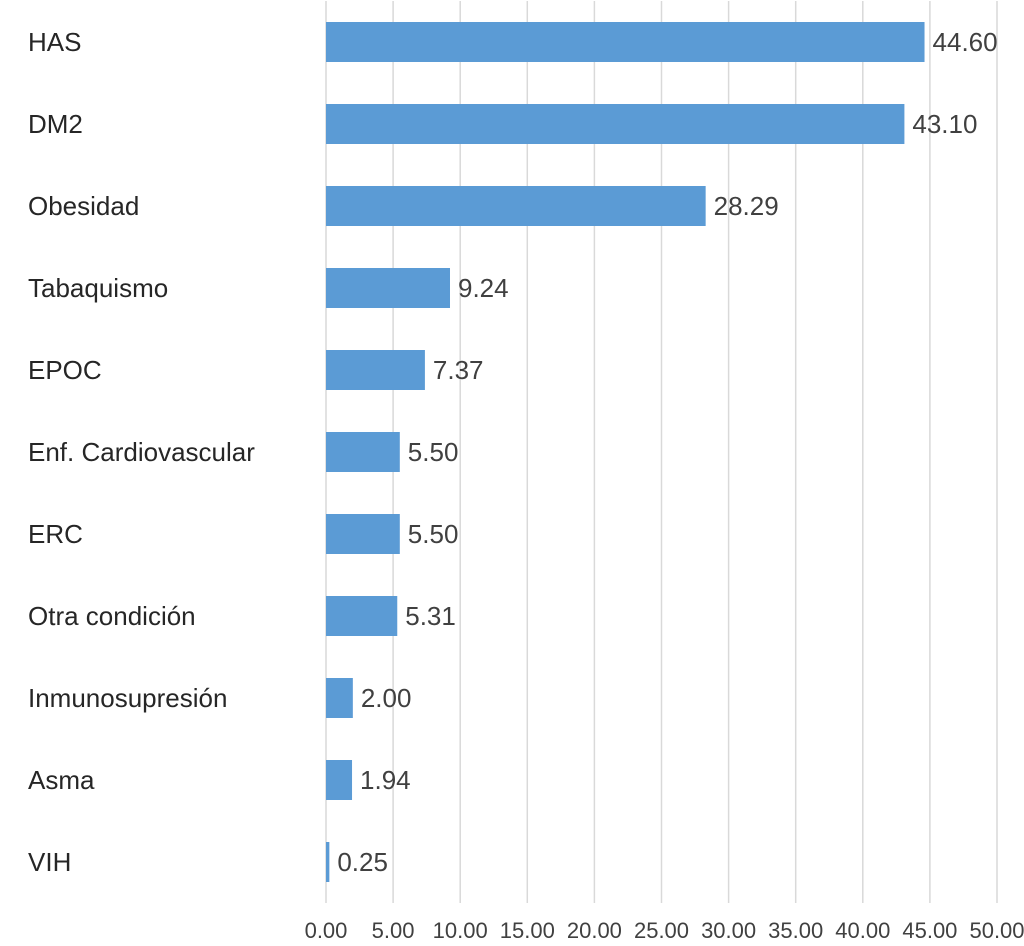 Image resolution: width=1024 pixels, height=946 pixels. What do you see at coordinates (386, 698) in the screenshot?
I see `data-label: 2.00` at bounding box center [386, 698].